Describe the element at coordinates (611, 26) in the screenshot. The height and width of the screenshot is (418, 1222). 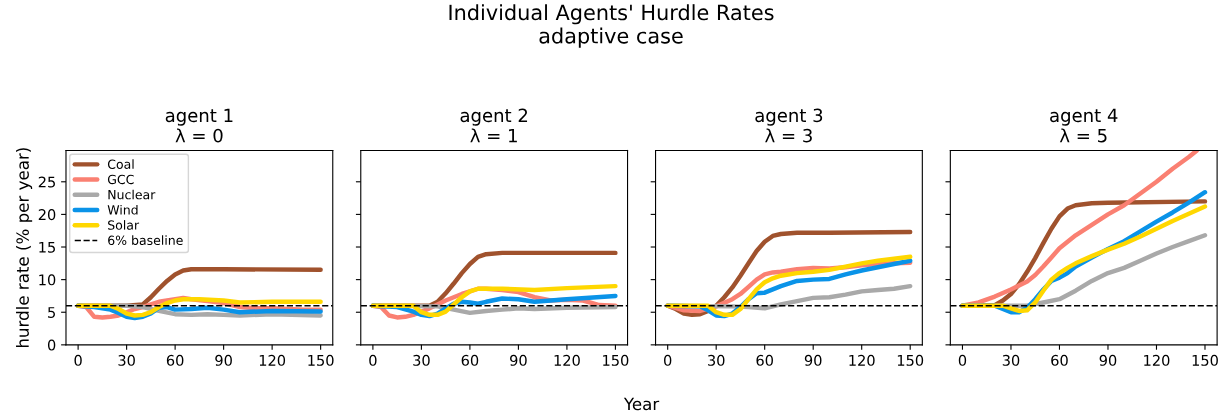
I see `text: Individual Agents' Hurdle Rates adaptive case` at that location.